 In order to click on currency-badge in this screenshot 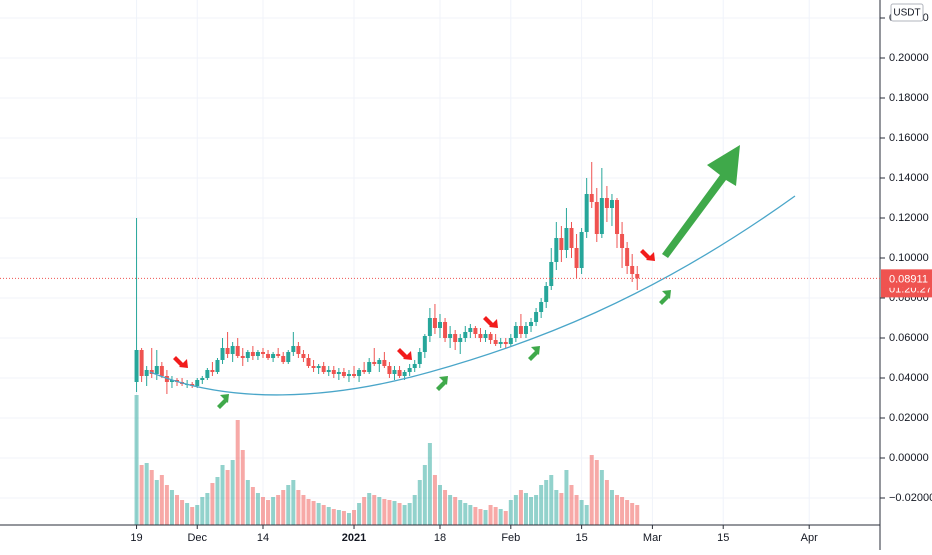, I will do `click(907, 12)`.